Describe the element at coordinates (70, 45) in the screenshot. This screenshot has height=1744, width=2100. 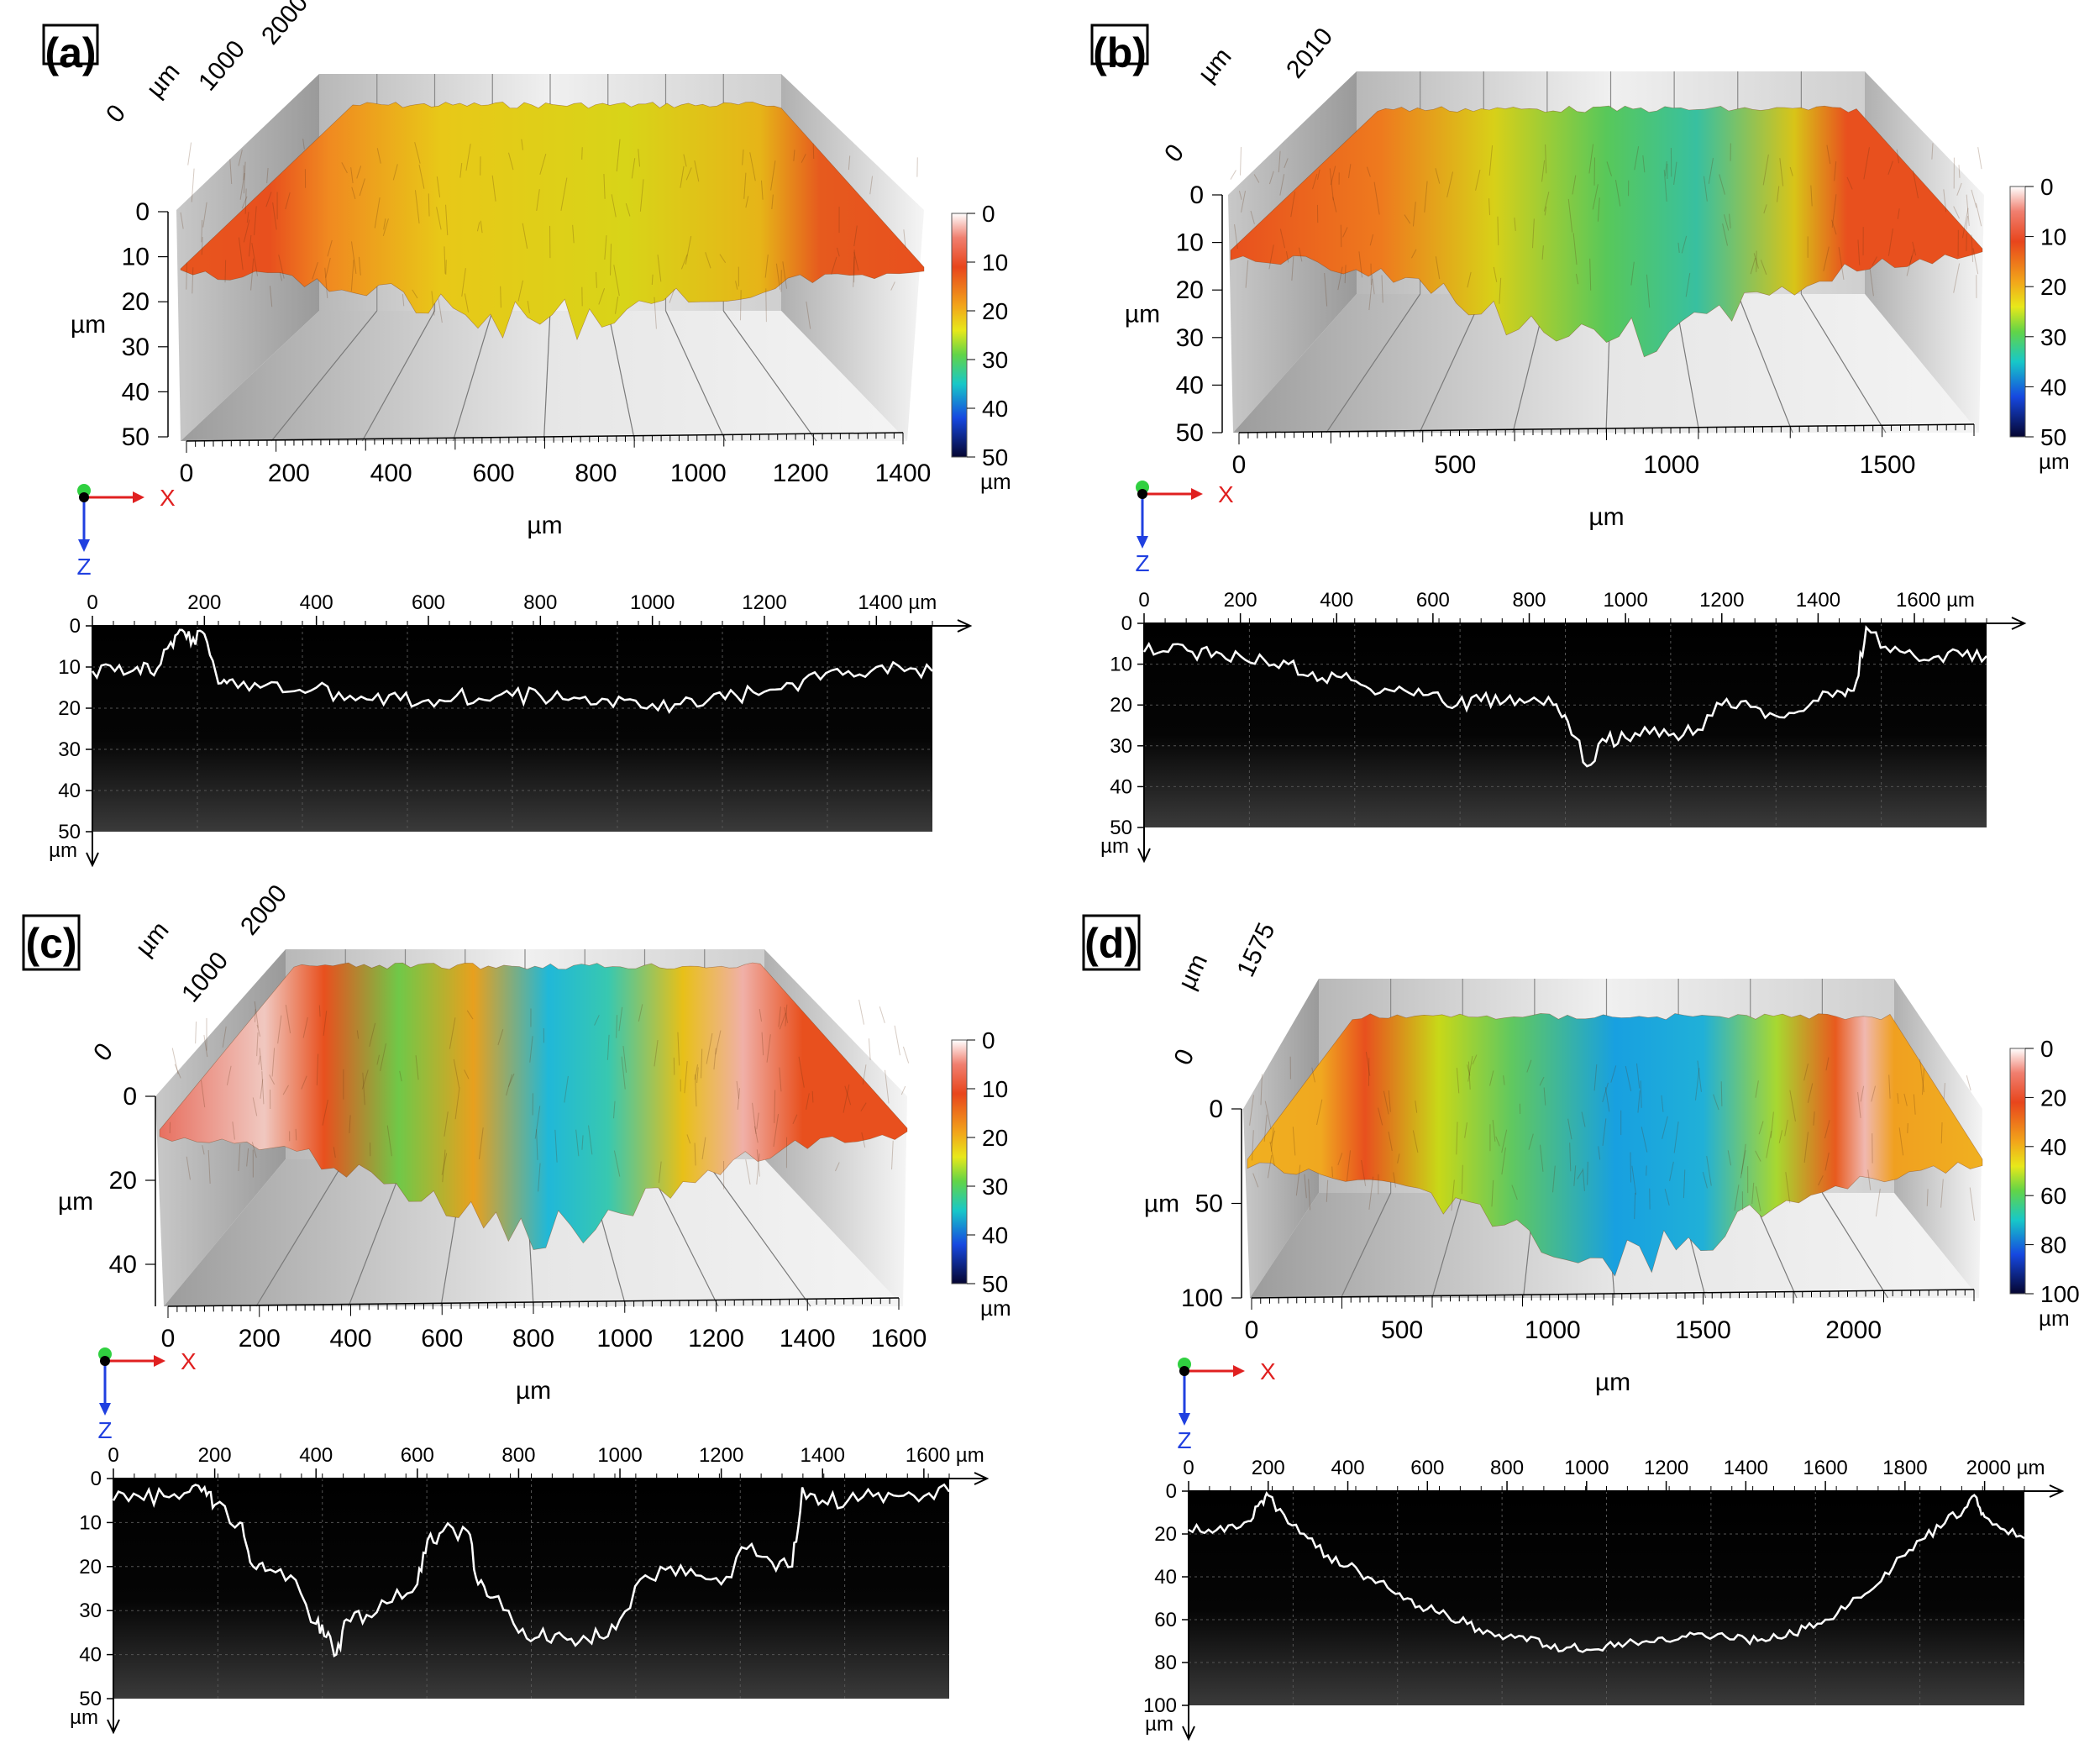
I see `panel-a-label-box` at that location.